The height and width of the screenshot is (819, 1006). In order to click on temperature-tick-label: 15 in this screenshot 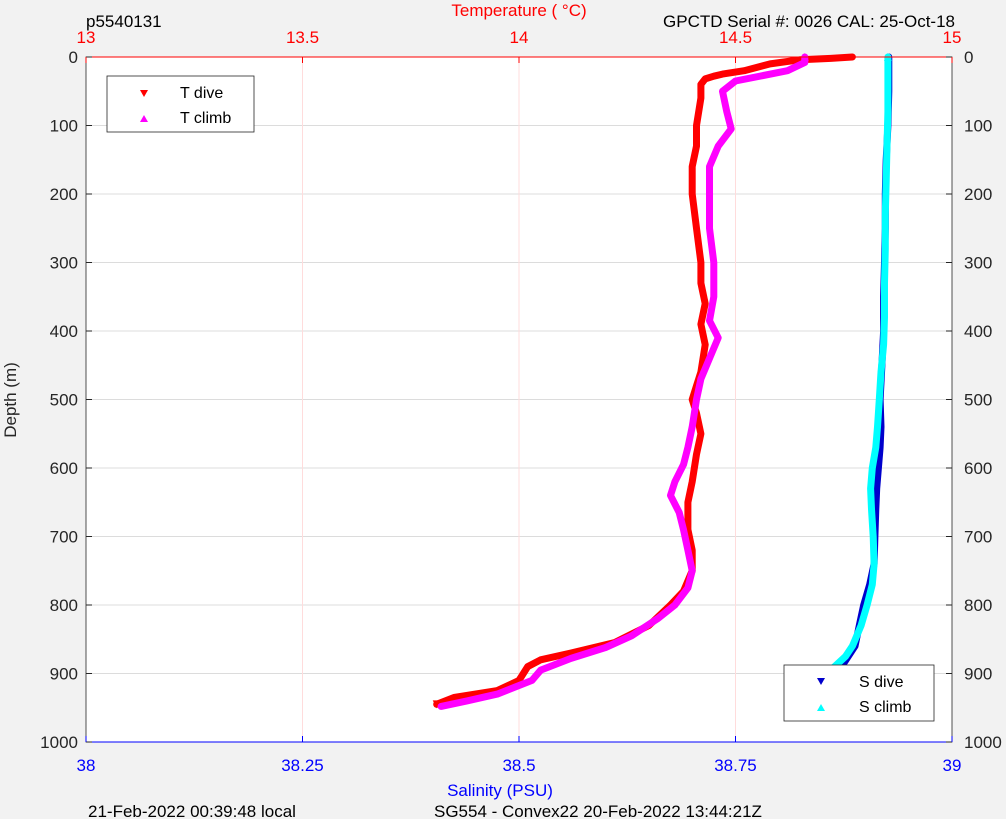, I will do `click(952, 37)`.